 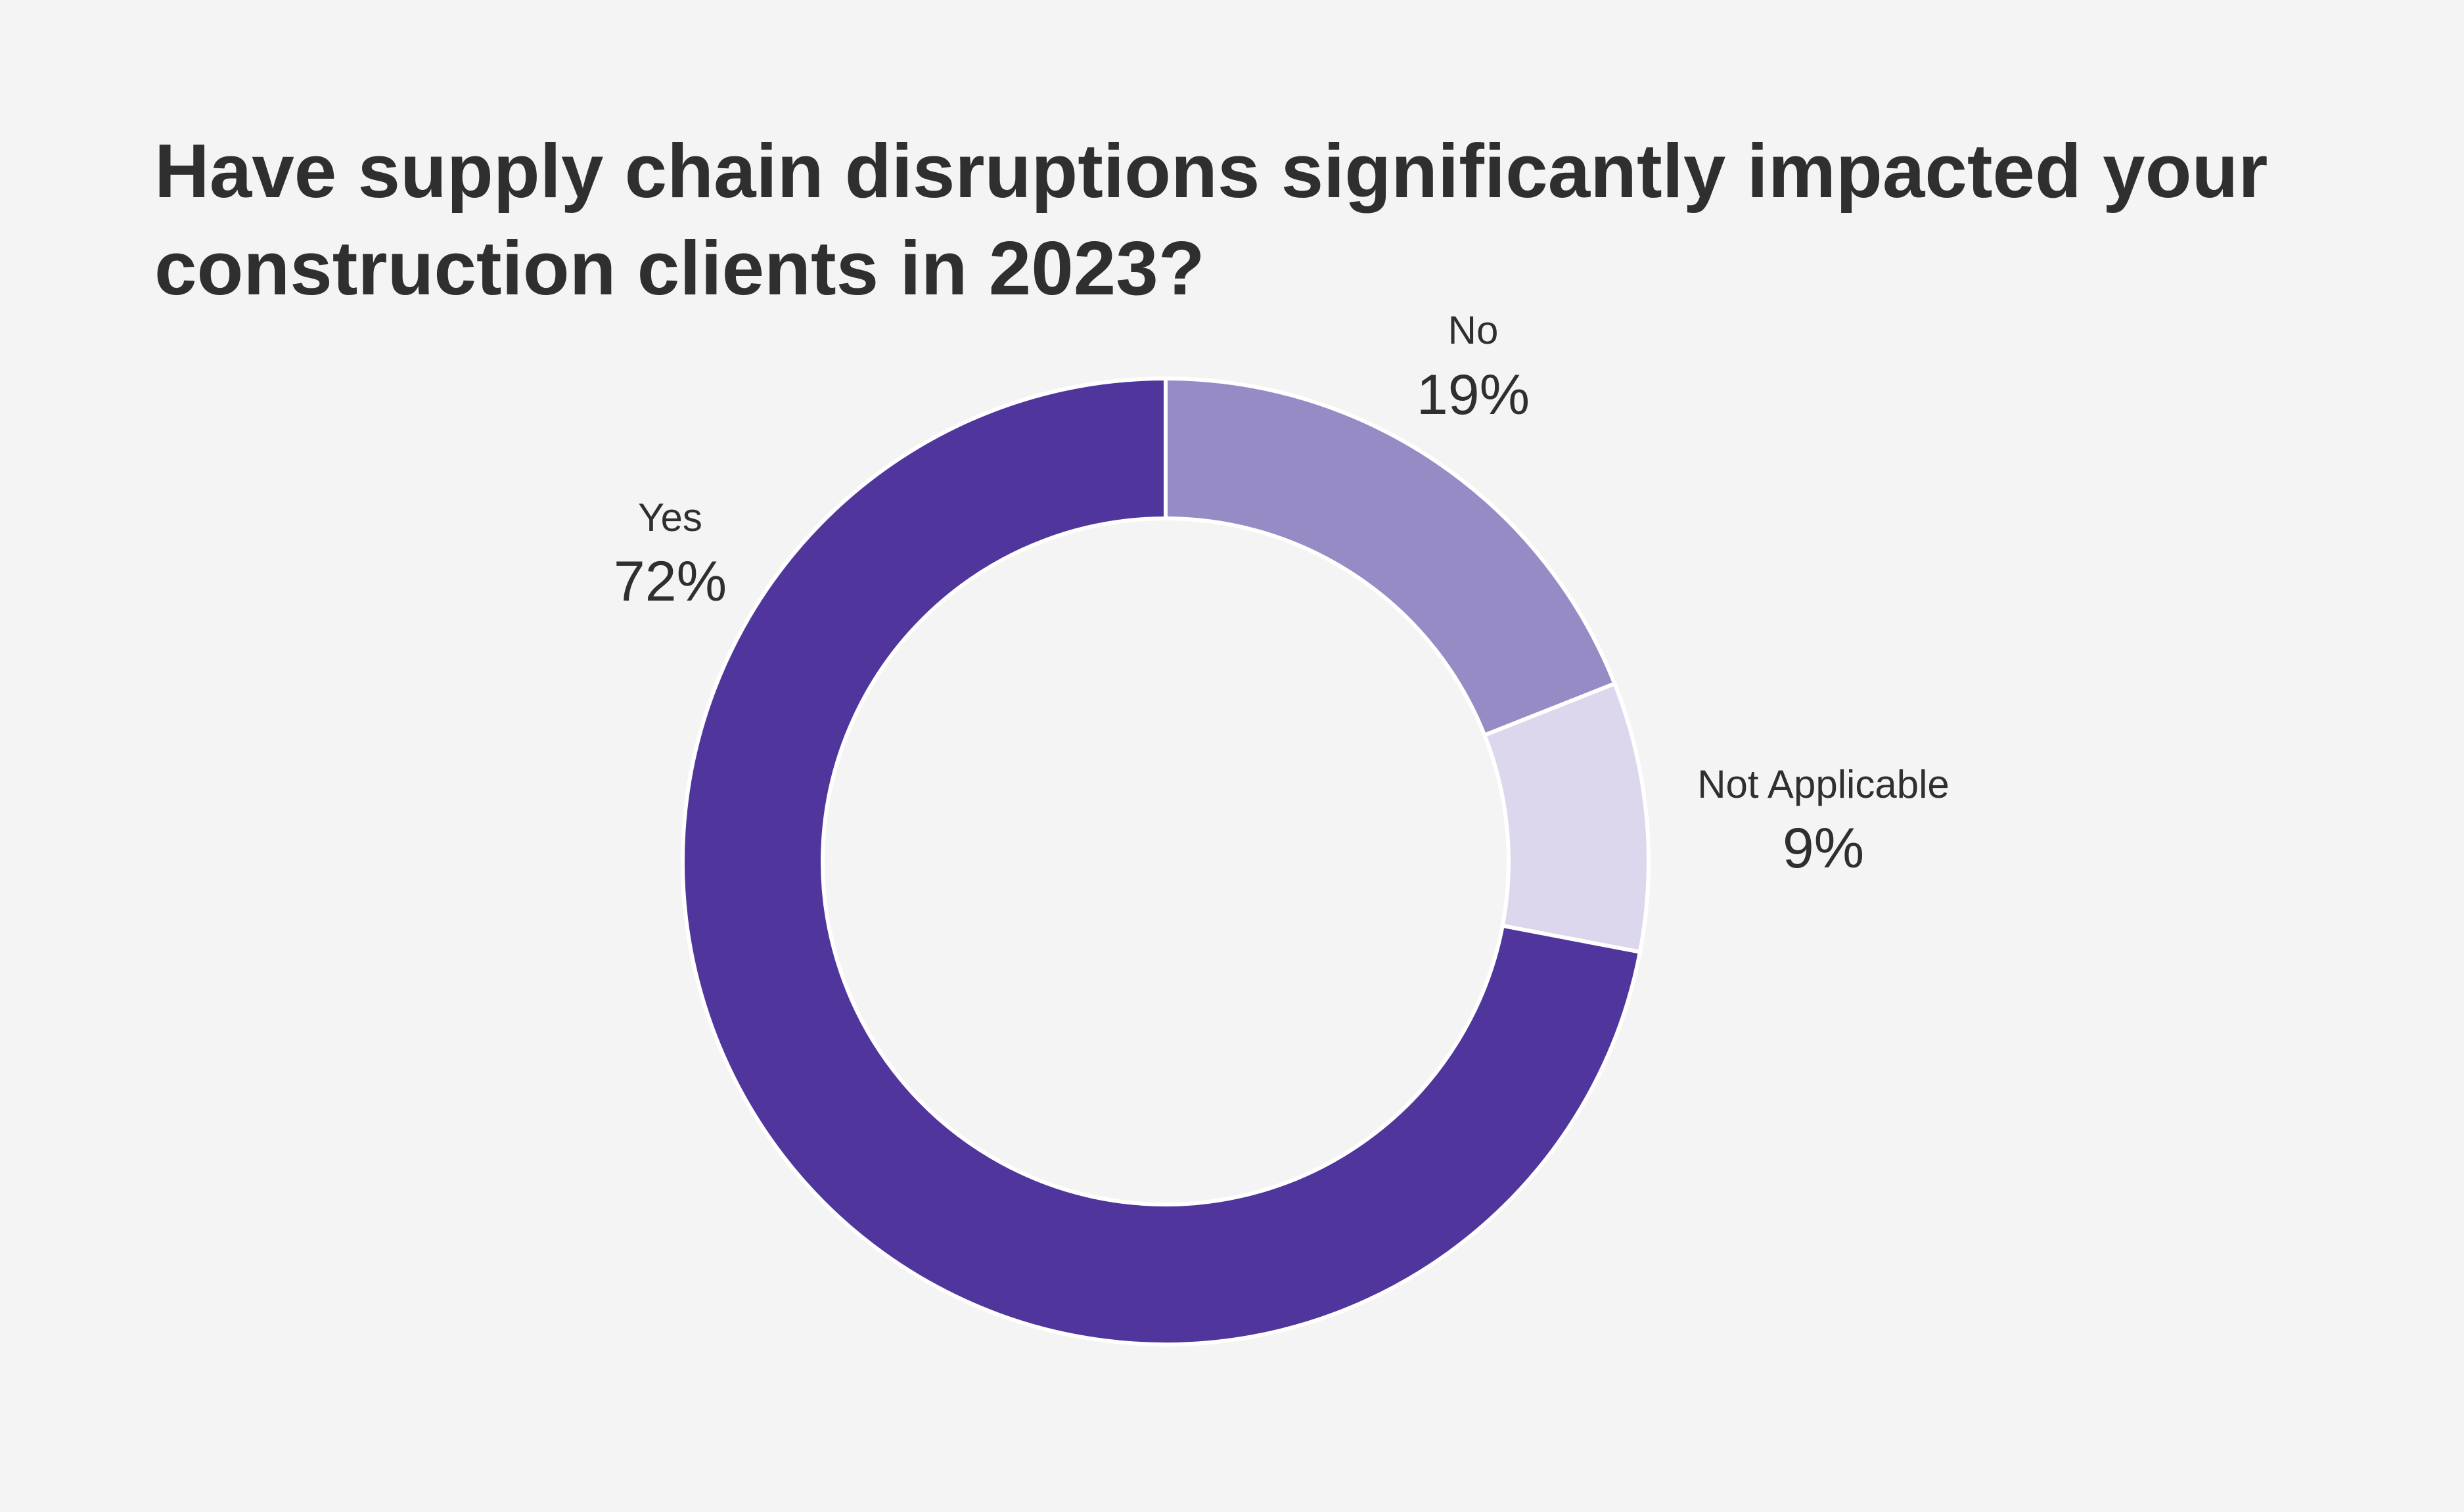 What do you see at coordinates (1474, 394) in the screenshot?
I see `slice-value-no: 19%` at bounding box center [1474, 394].